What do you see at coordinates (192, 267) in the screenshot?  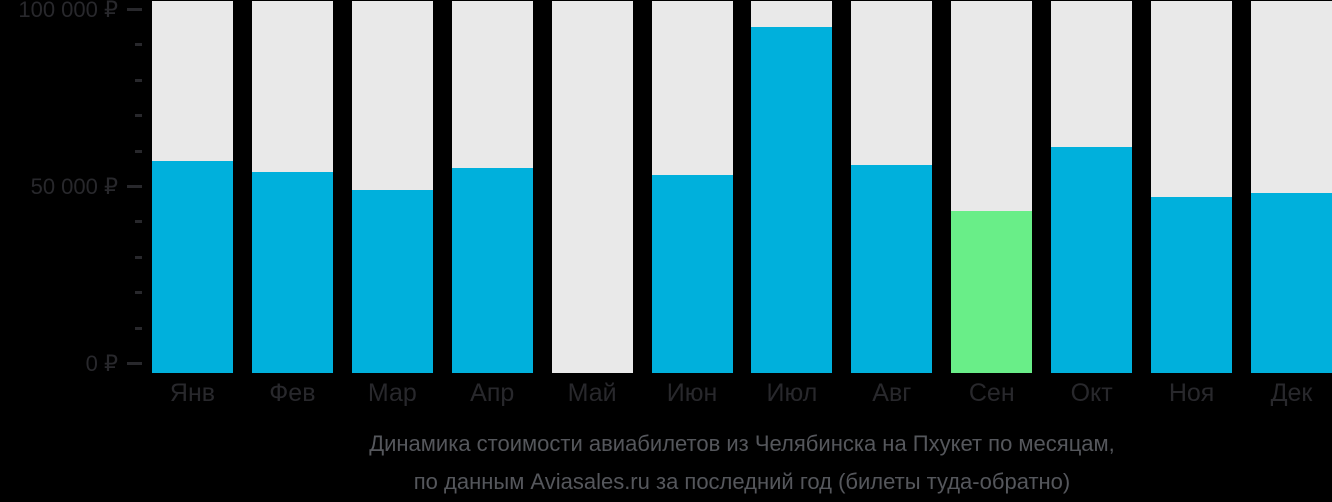 I see `bar-jan` at bounding box center [192, 267].